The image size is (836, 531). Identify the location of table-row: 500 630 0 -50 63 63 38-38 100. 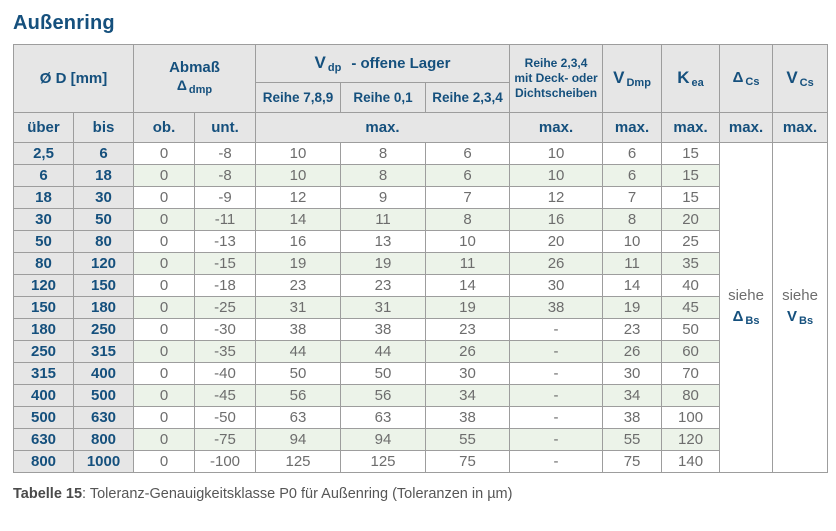
(420, 417).